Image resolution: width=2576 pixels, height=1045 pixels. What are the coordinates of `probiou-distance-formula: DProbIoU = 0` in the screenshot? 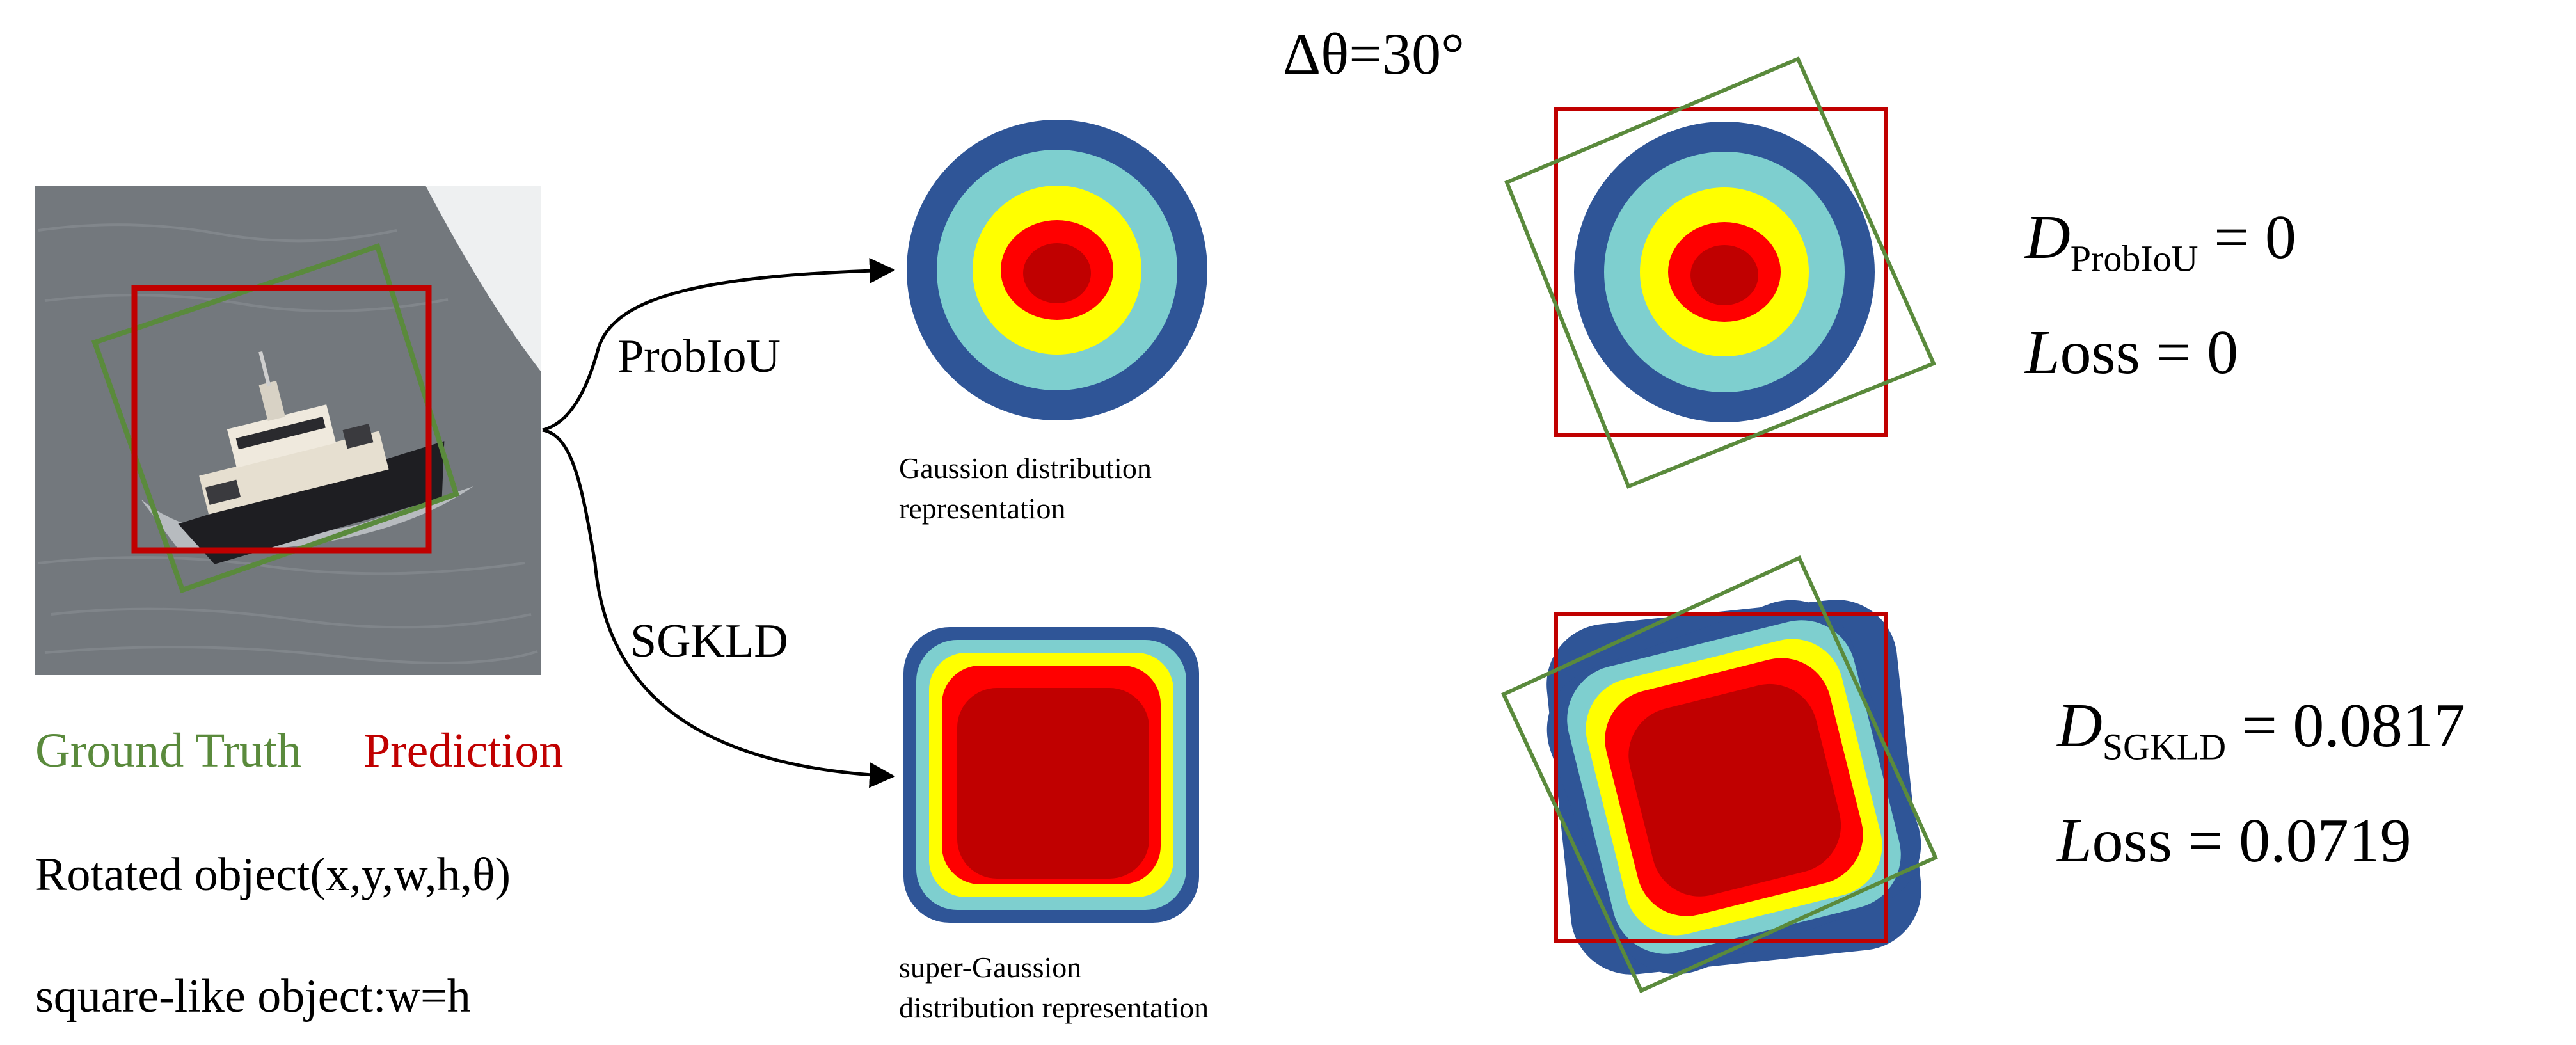 It's located at (2160, 241).